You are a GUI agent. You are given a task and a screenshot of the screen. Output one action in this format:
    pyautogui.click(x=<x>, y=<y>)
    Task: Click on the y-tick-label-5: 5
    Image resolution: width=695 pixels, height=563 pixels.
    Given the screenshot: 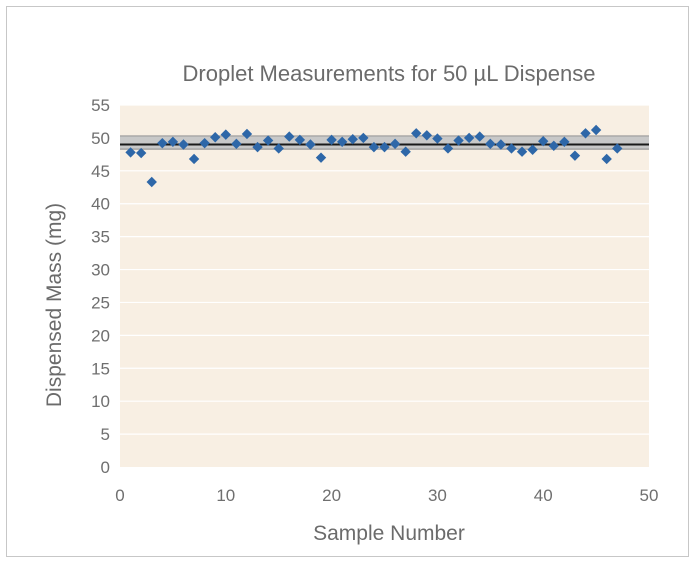 What is the action you would take?
    pyautogui.click(x=105, y=434)
    